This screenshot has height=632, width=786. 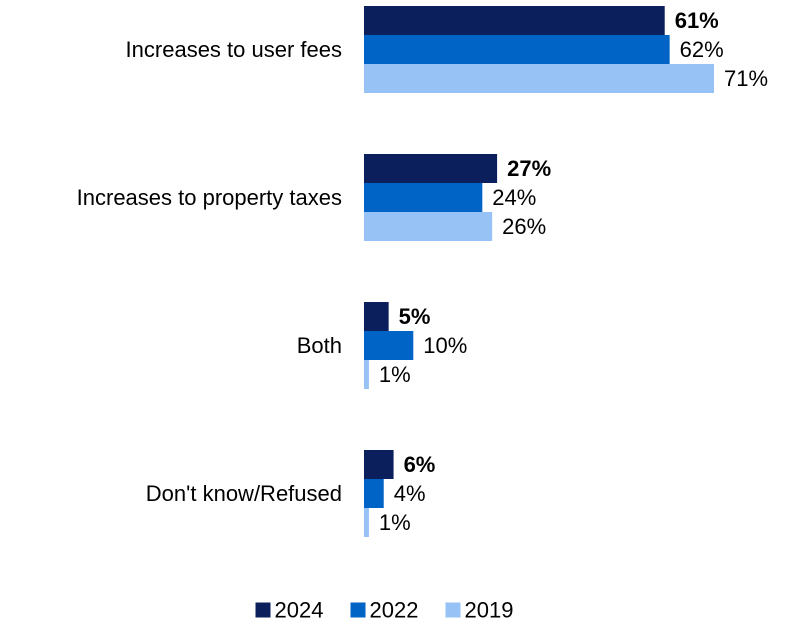 I want to click on legend-item-2022: 2022, so click(x=384, y=610).